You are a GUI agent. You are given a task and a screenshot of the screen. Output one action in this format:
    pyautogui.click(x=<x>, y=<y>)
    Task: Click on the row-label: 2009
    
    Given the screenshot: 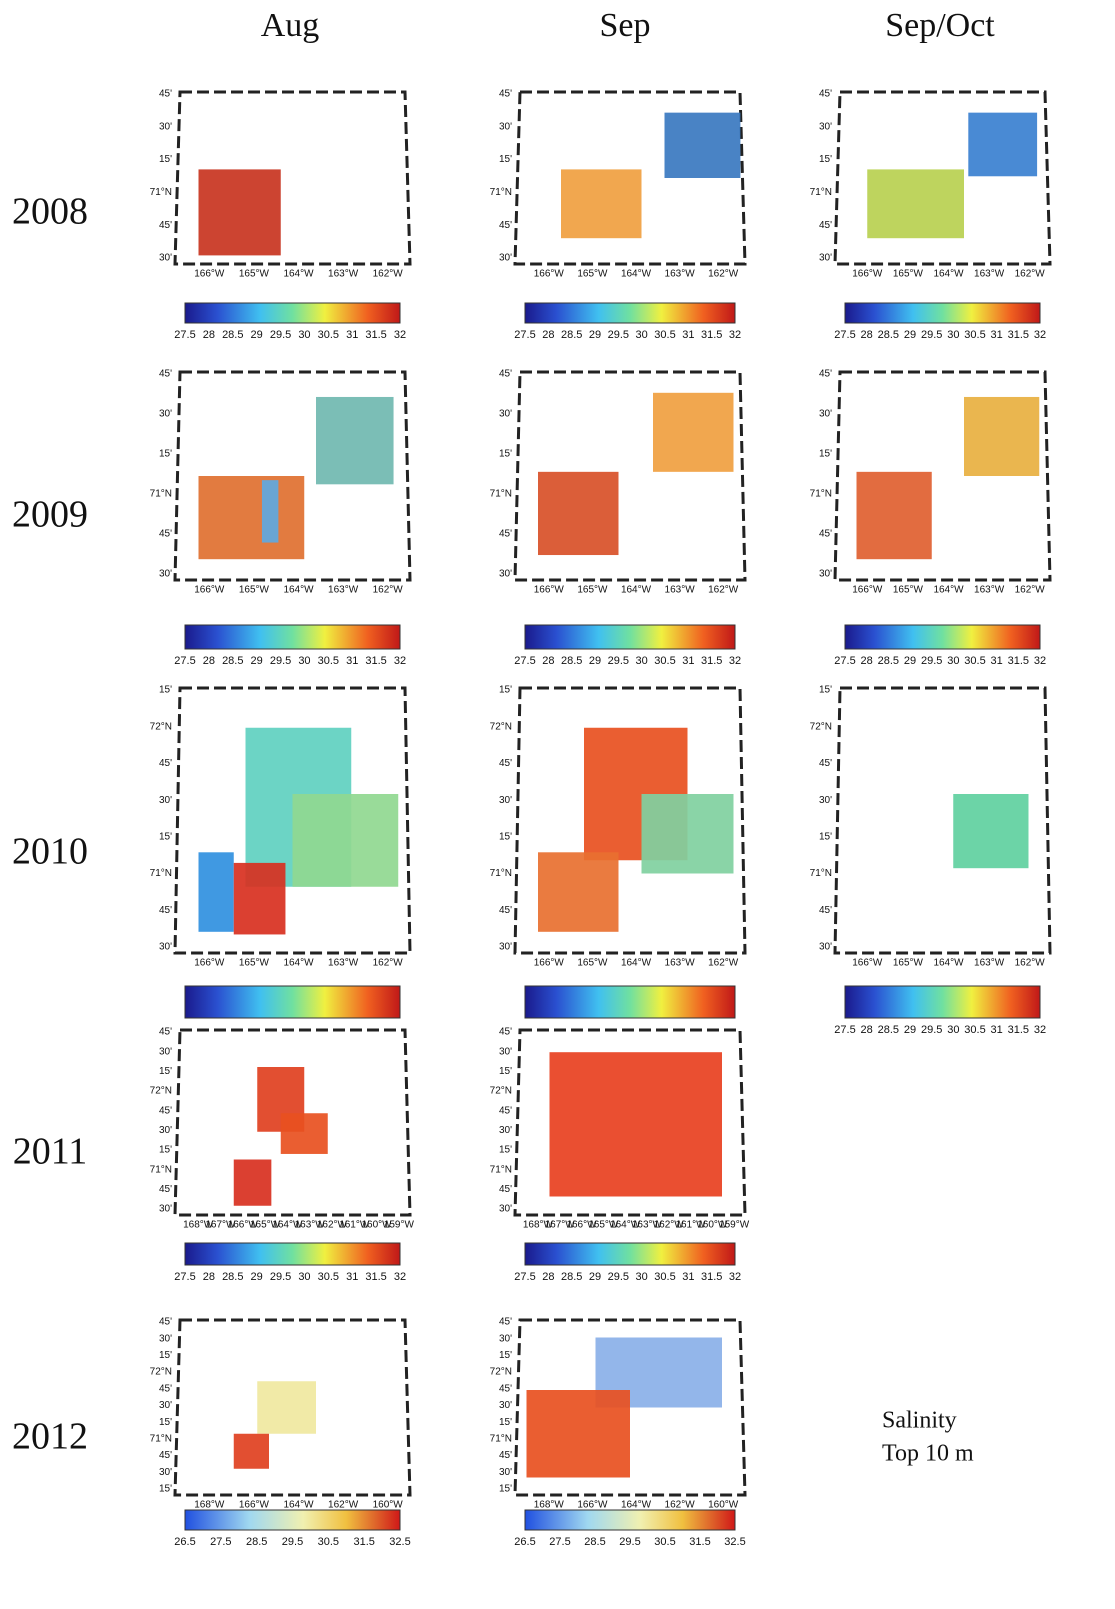 What is the action you would take?
    pyautogui.click(x=50, y=515)
    